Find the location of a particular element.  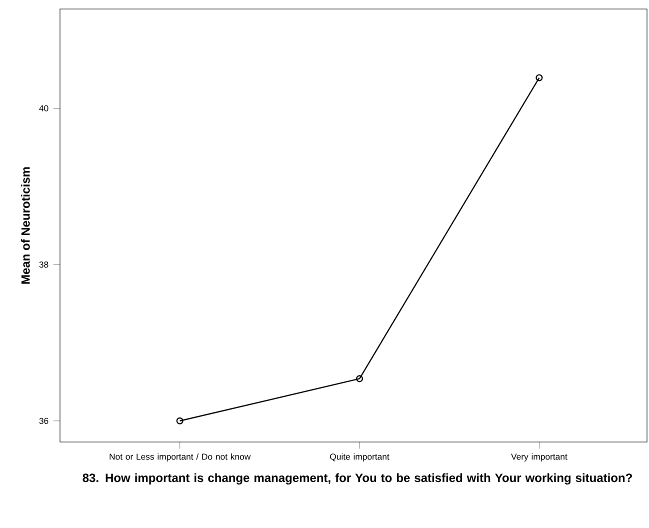

y-tick-label: 40 is located at coordinates (43, 108).